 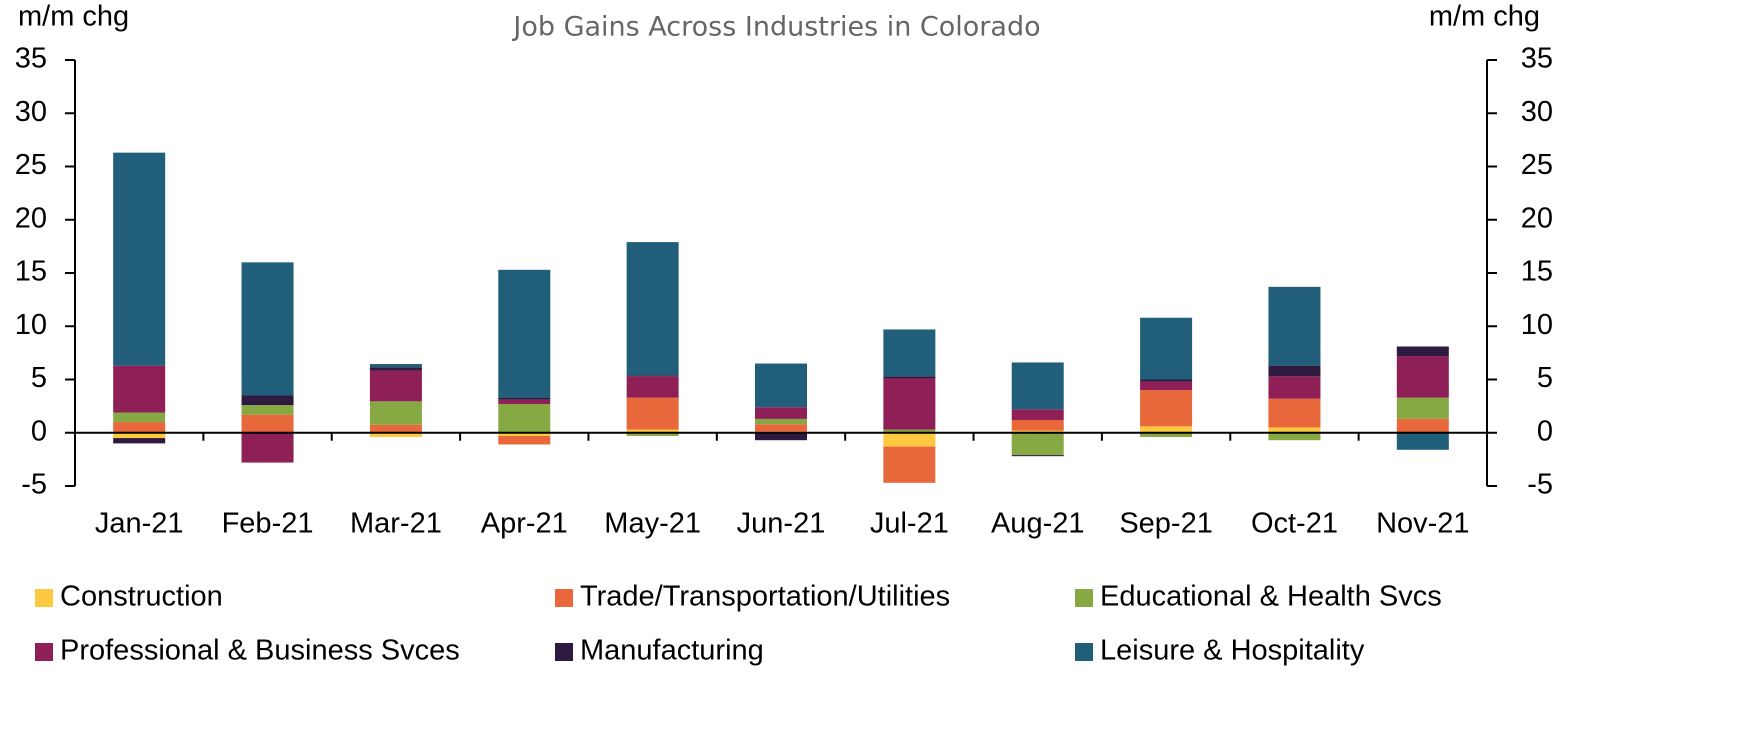 What do you see at coordinates (775, 27) in the screenshot?
I see `chart-title: Job Gains Across Industries in Colorado` at bounding box center [775, 27].